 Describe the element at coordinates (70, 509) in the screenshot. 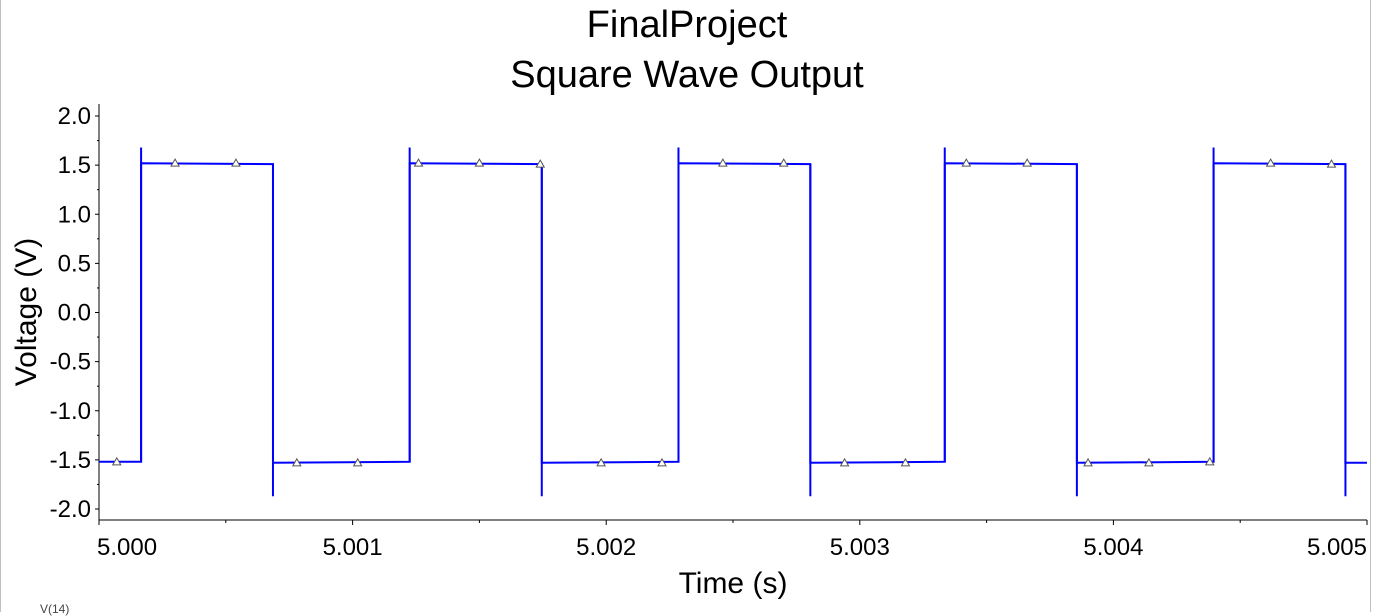

I see `y-tick-label: -2.0` at that location.